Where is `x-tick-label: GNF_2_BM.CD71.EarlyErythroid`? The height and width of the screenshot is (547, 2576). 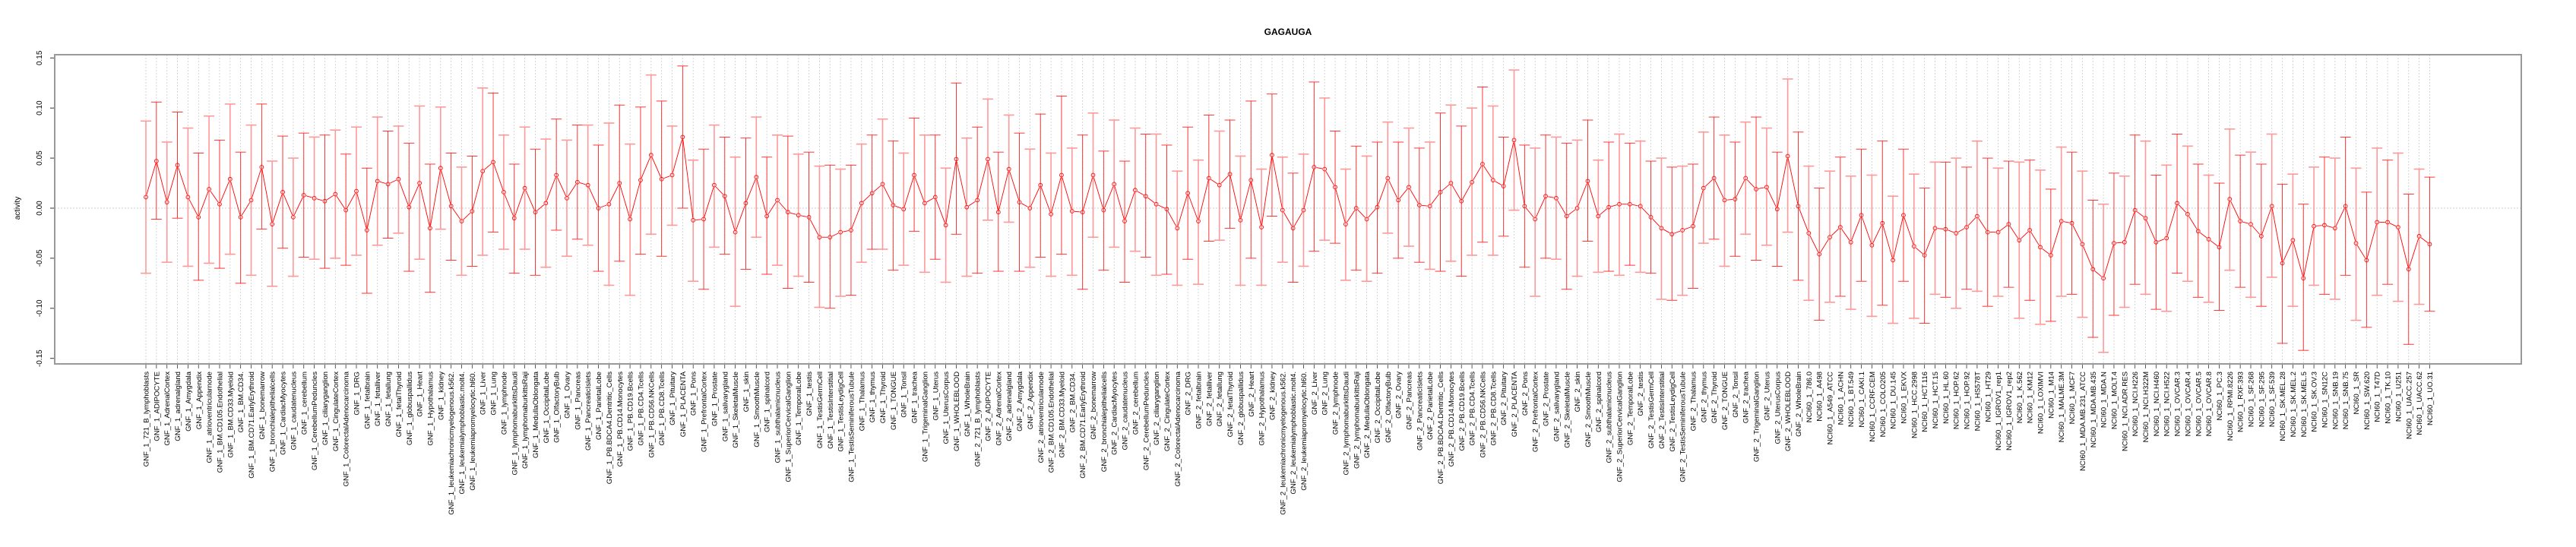
x-tick-label: GNF_2_BM.CD71.EarlyErythroid is located at coordinates (1083, 425).